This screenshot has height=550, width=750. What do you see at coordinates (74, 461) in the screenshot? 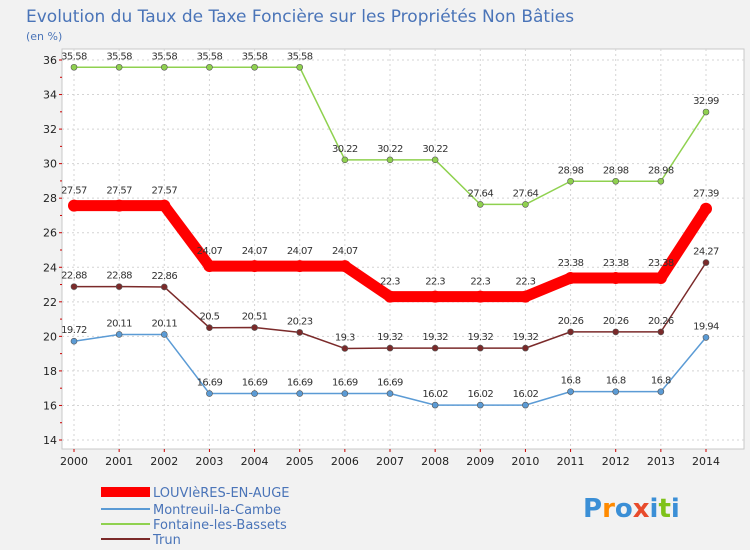
I see `x-tick-label: 2000` at bounding box center [74, 461].